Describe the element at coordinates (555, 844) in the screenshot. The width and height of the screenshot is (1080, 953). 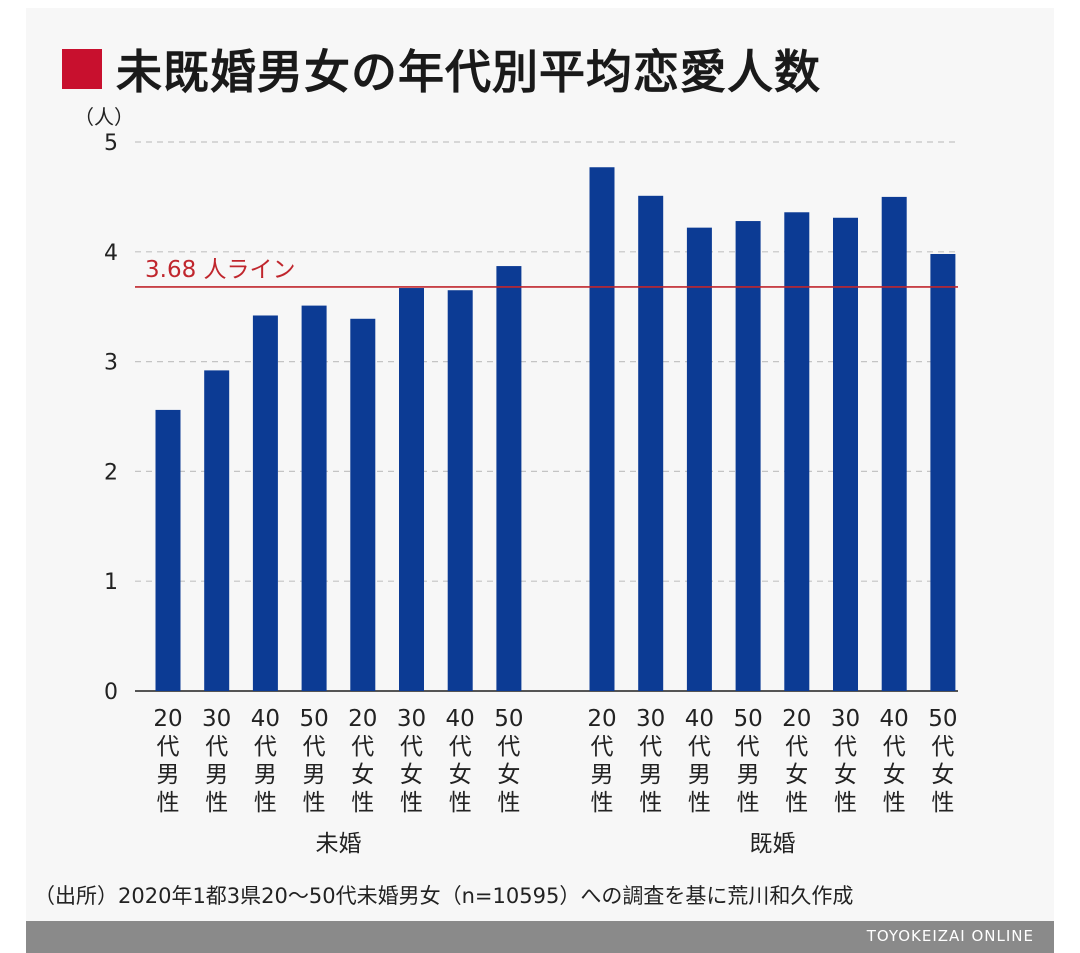
I see `group-labels: 未婚 既婚` at that location.